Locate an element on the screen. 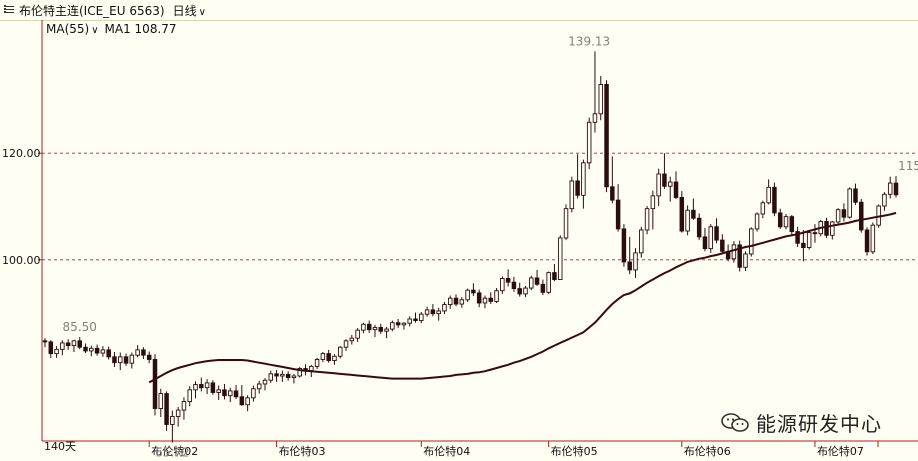 The width and height of the screenshot is (918, 461). x-tick-label: 布伦特02 is located at coordinates (174, 451).